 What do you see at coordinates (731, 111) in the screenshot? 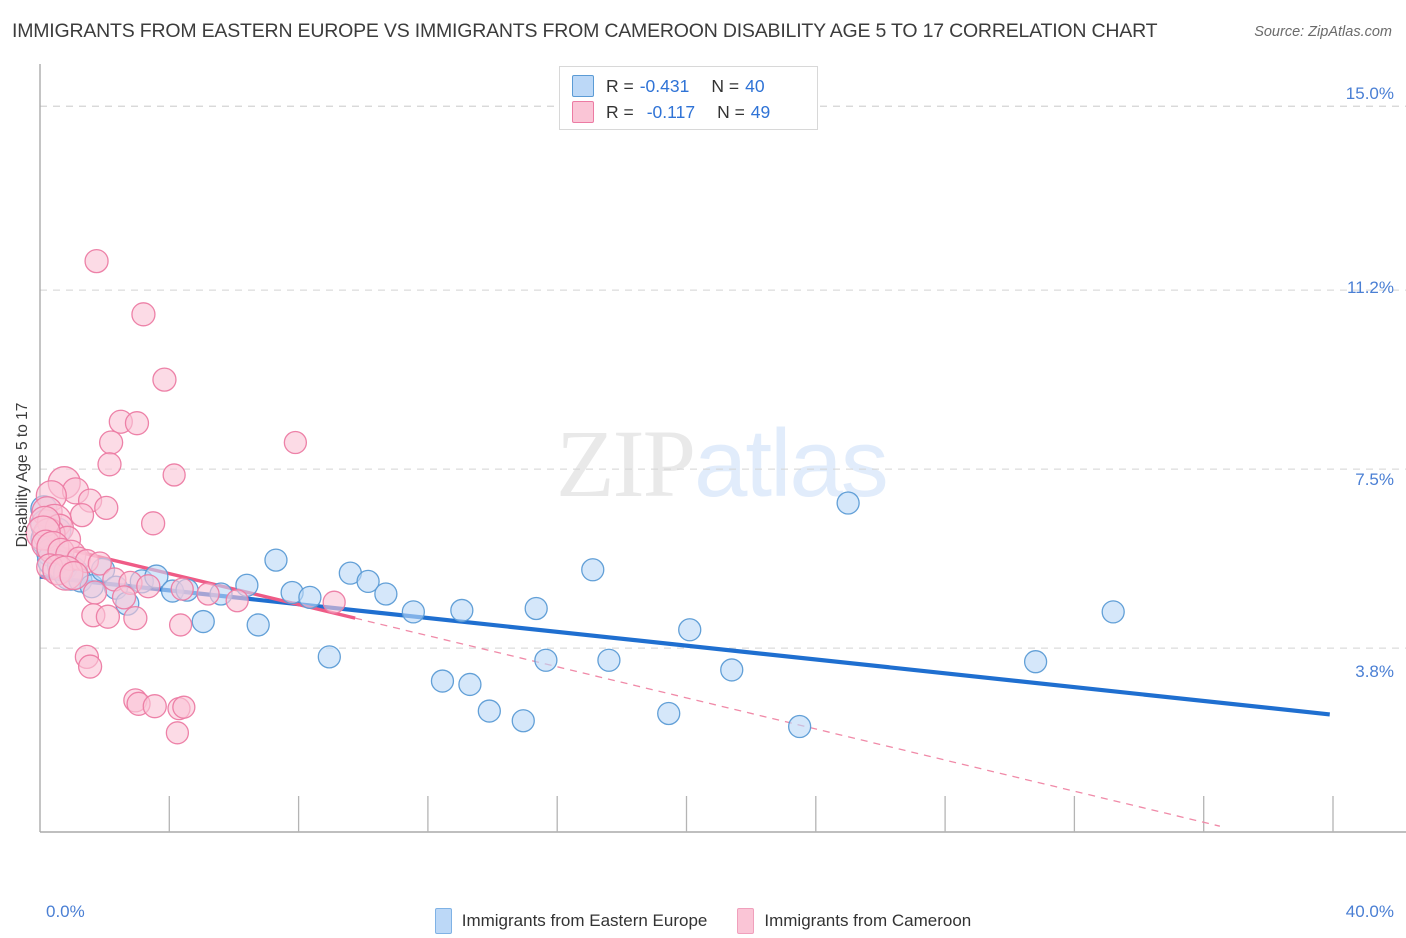
I see `n-label-pink: N =` at bounding box center [731, 111].